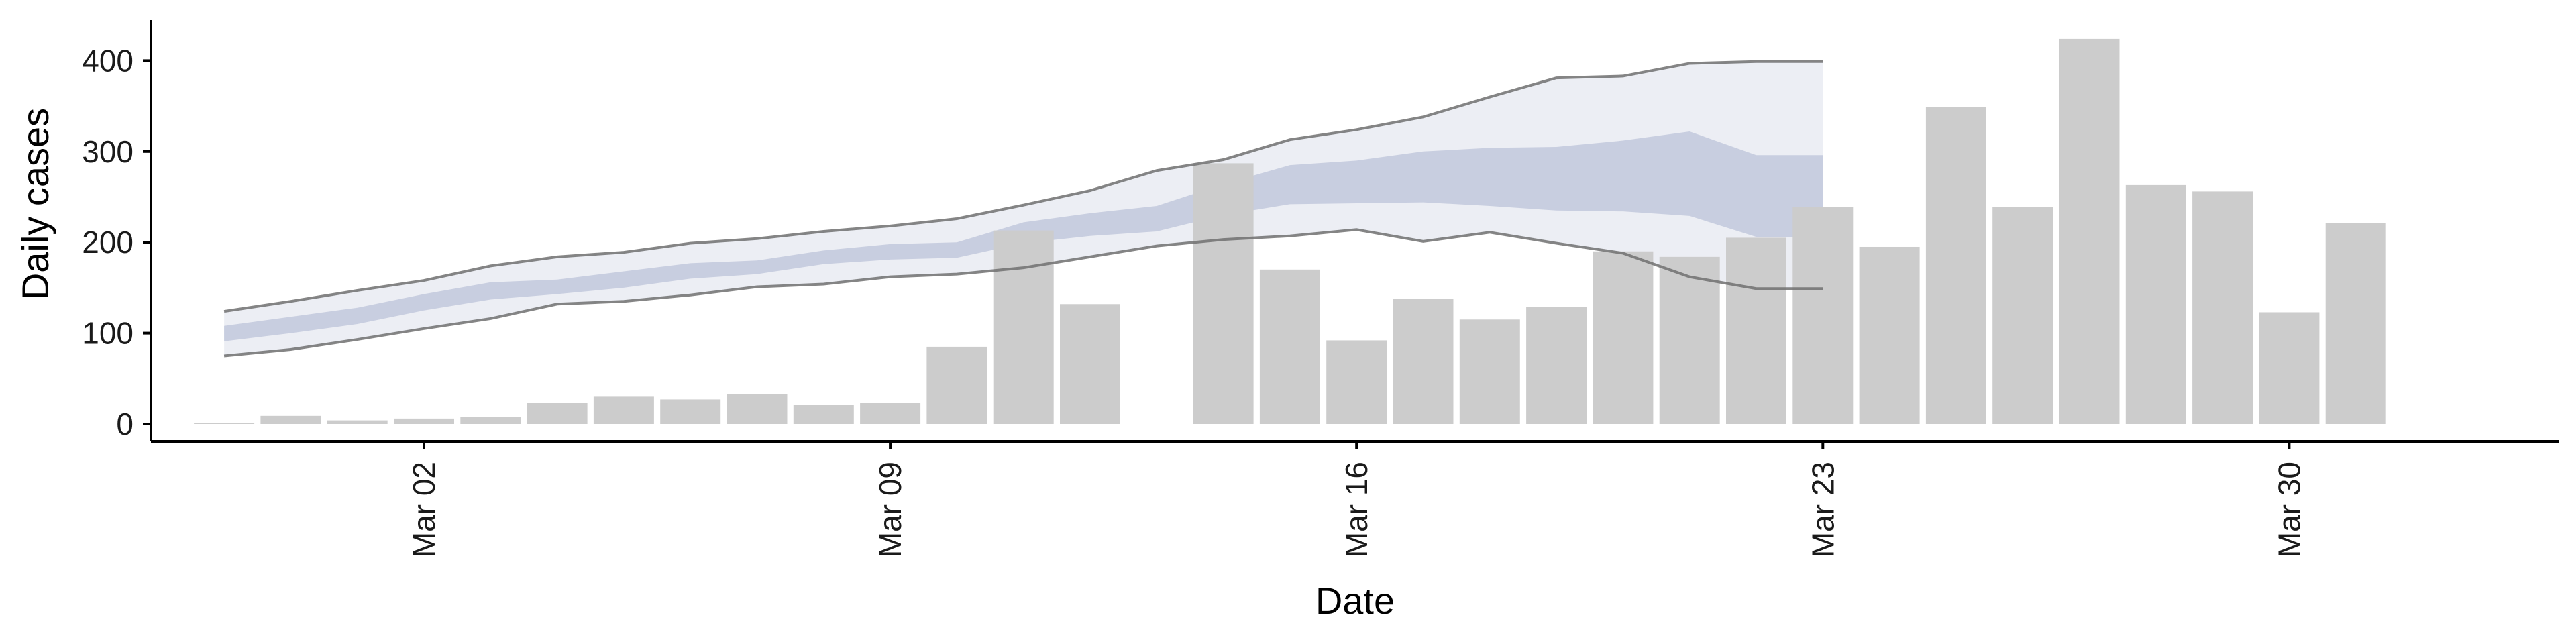  I want to click on x-tick-label: Mar 30, so click(2288, 509).